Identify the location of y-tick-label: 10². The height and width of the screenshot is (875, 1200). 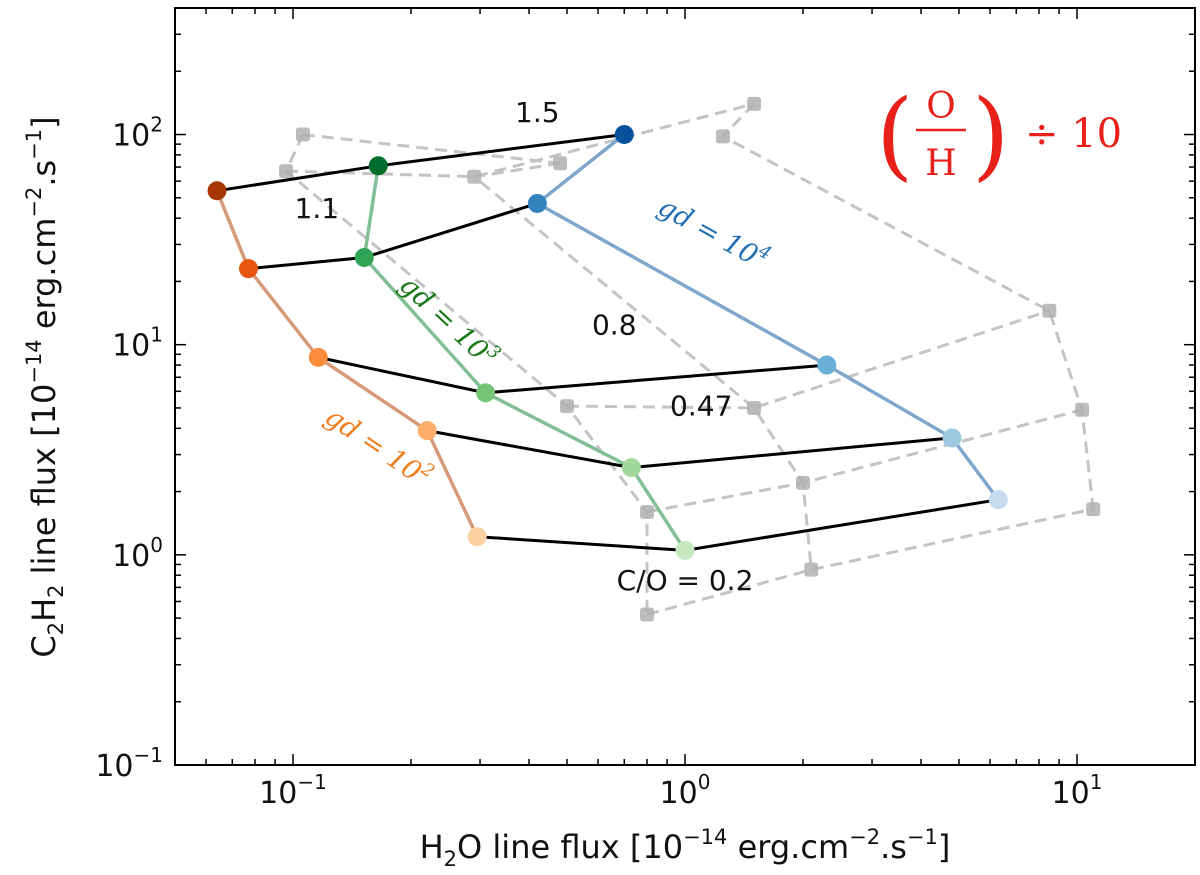
(137, 133).